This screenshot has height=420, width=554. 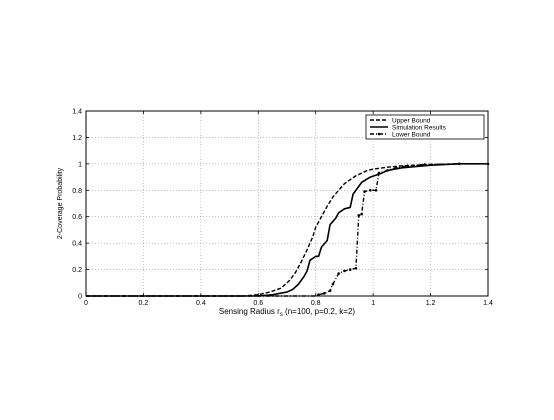 What do you see at coordinates (86, 303) in the screenshot?
I see `x-tick-label: 0` at bounding box center [86, 303].